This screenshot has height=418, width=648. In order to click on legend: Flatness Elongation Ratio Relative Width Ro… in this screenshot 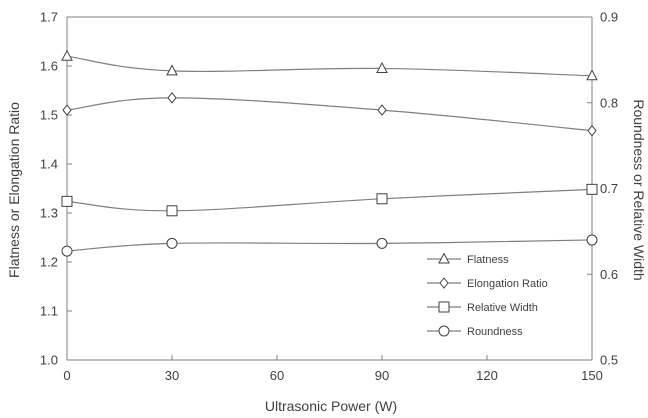, I will do `click(487, 295)`.